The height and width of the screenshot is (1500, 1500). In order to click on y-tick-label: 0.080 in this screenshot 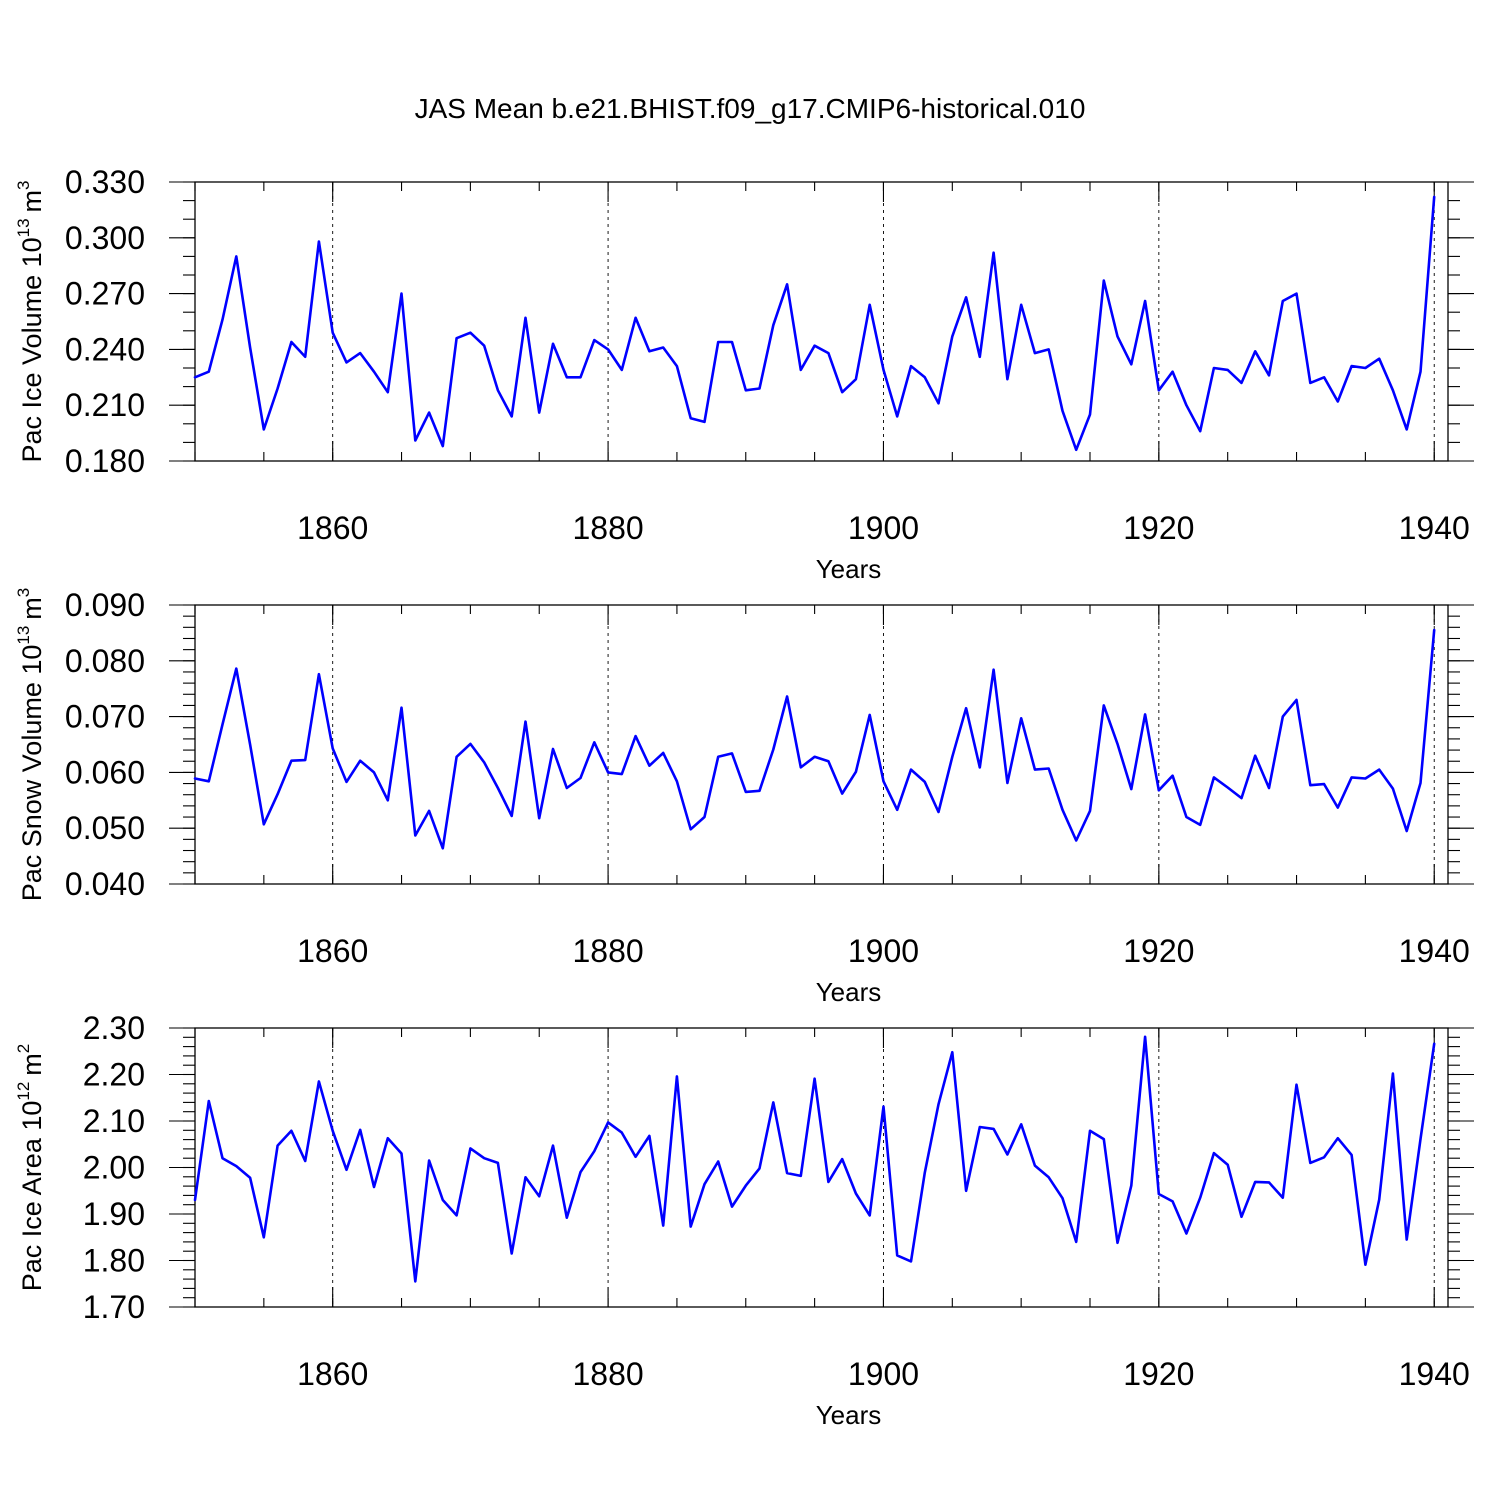, I will do `click(105, 661)`.